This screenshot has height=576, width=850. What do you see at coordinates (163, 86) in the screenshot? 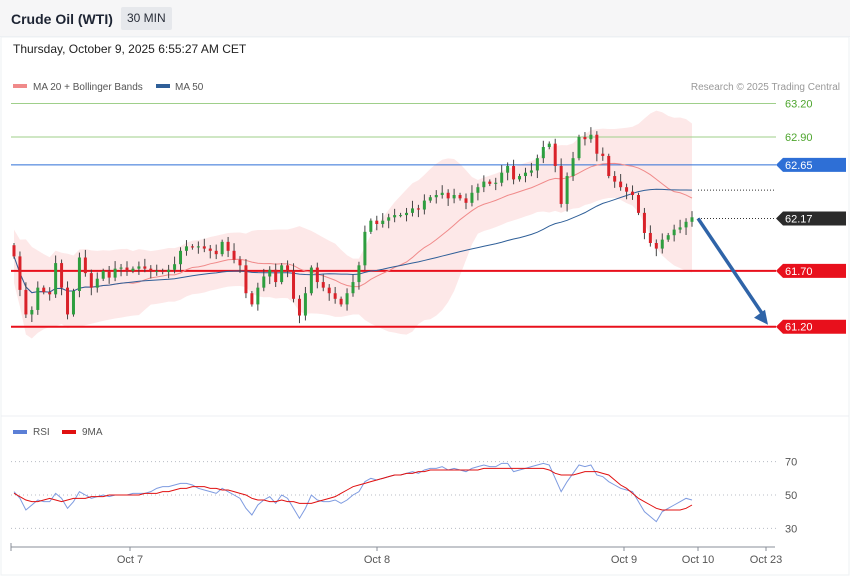
I see `ma50-legend-swatch` at bounding box center [163, 86].